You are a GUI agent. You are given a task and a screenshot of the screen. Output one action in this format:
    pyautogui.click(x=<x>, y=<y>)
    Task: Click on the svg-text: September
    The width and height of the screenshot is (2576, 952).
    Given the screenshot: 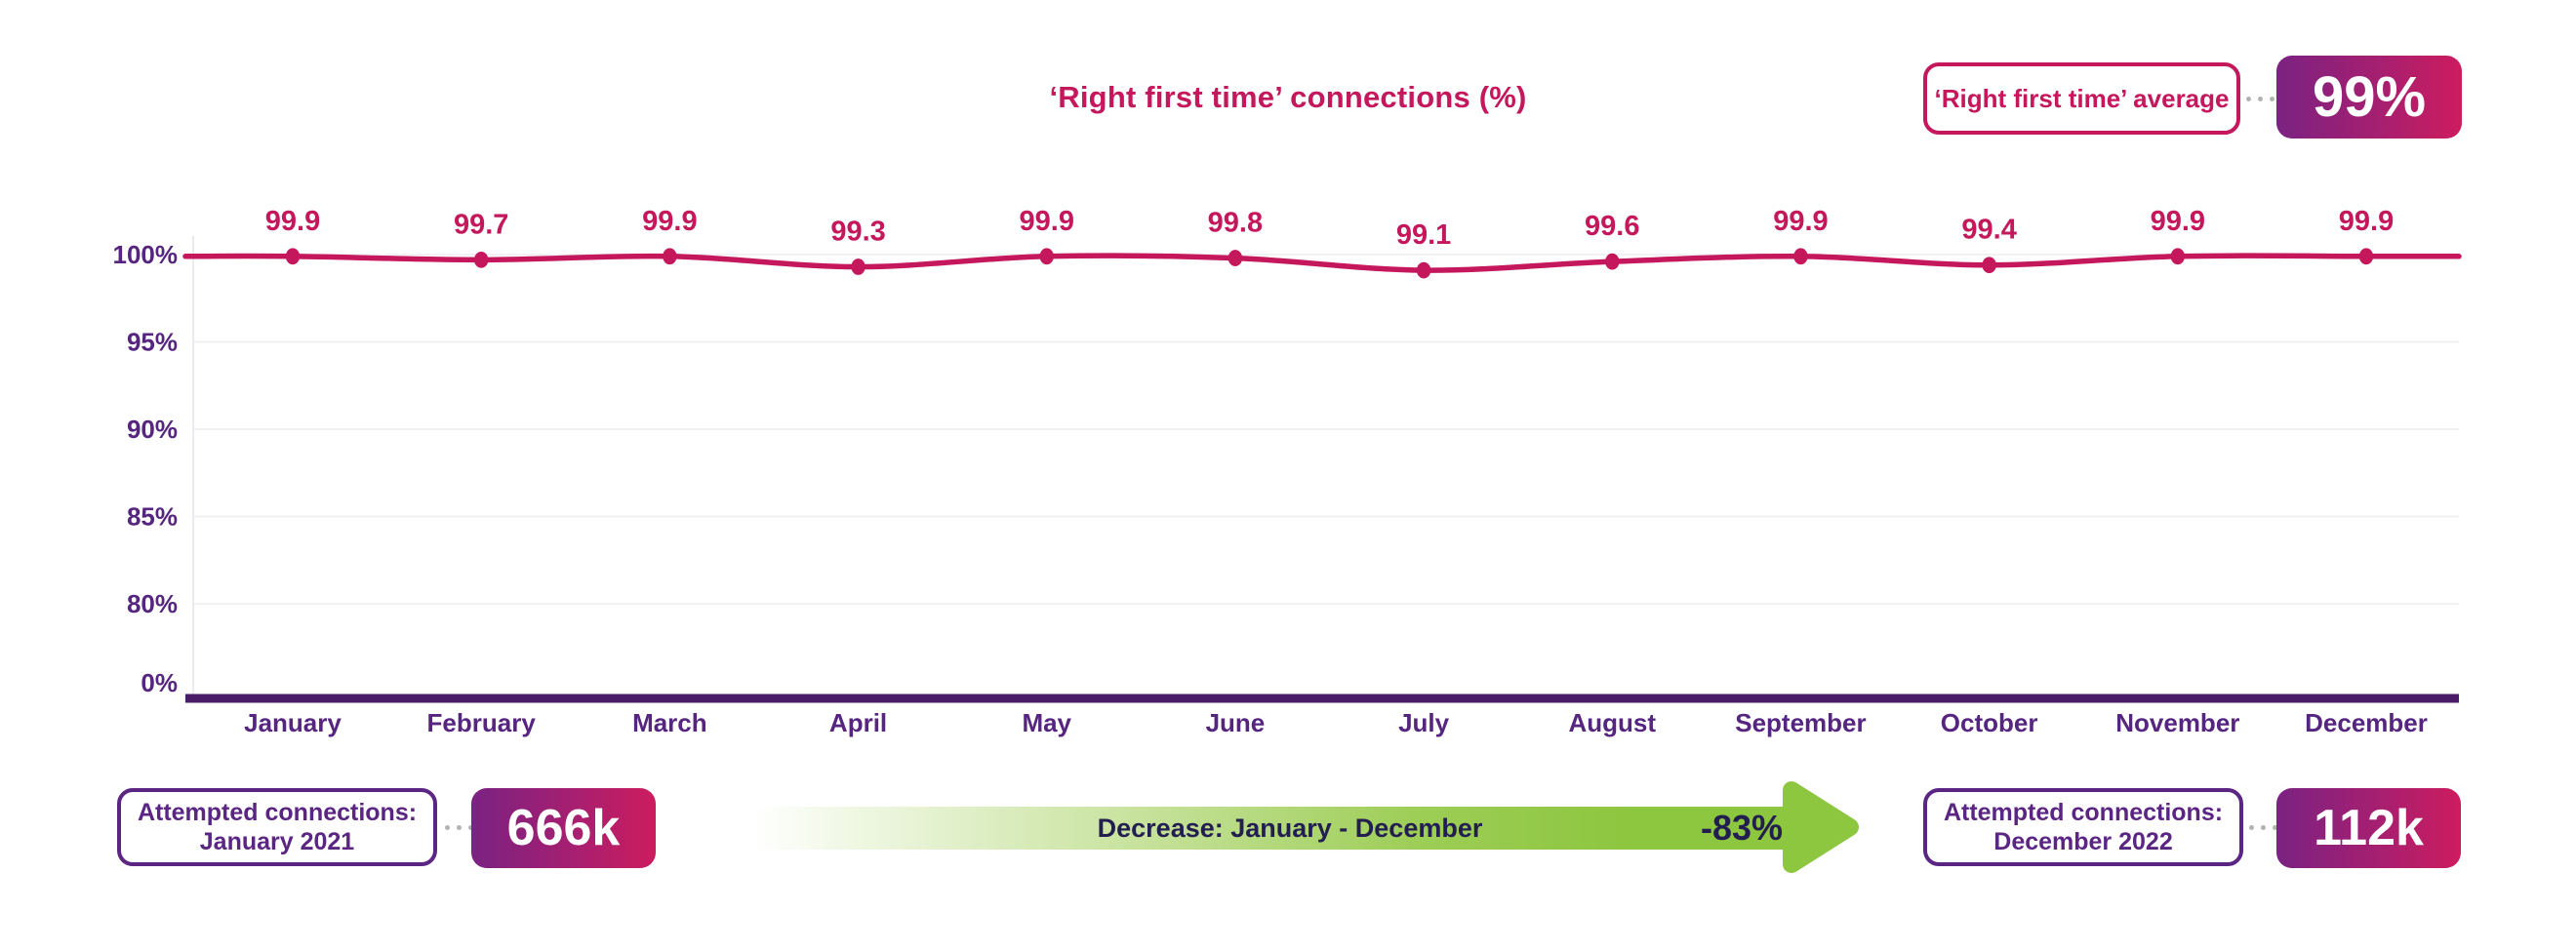 What is the action you would take?
    pyautogui.click(x=1800, y=722)
    